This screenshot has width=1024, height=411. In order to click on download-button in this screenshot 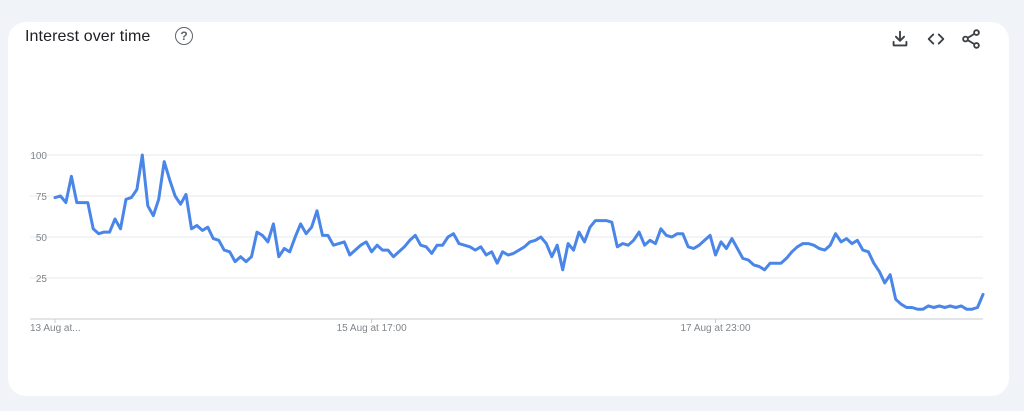, I will do `click(900, 39)`.